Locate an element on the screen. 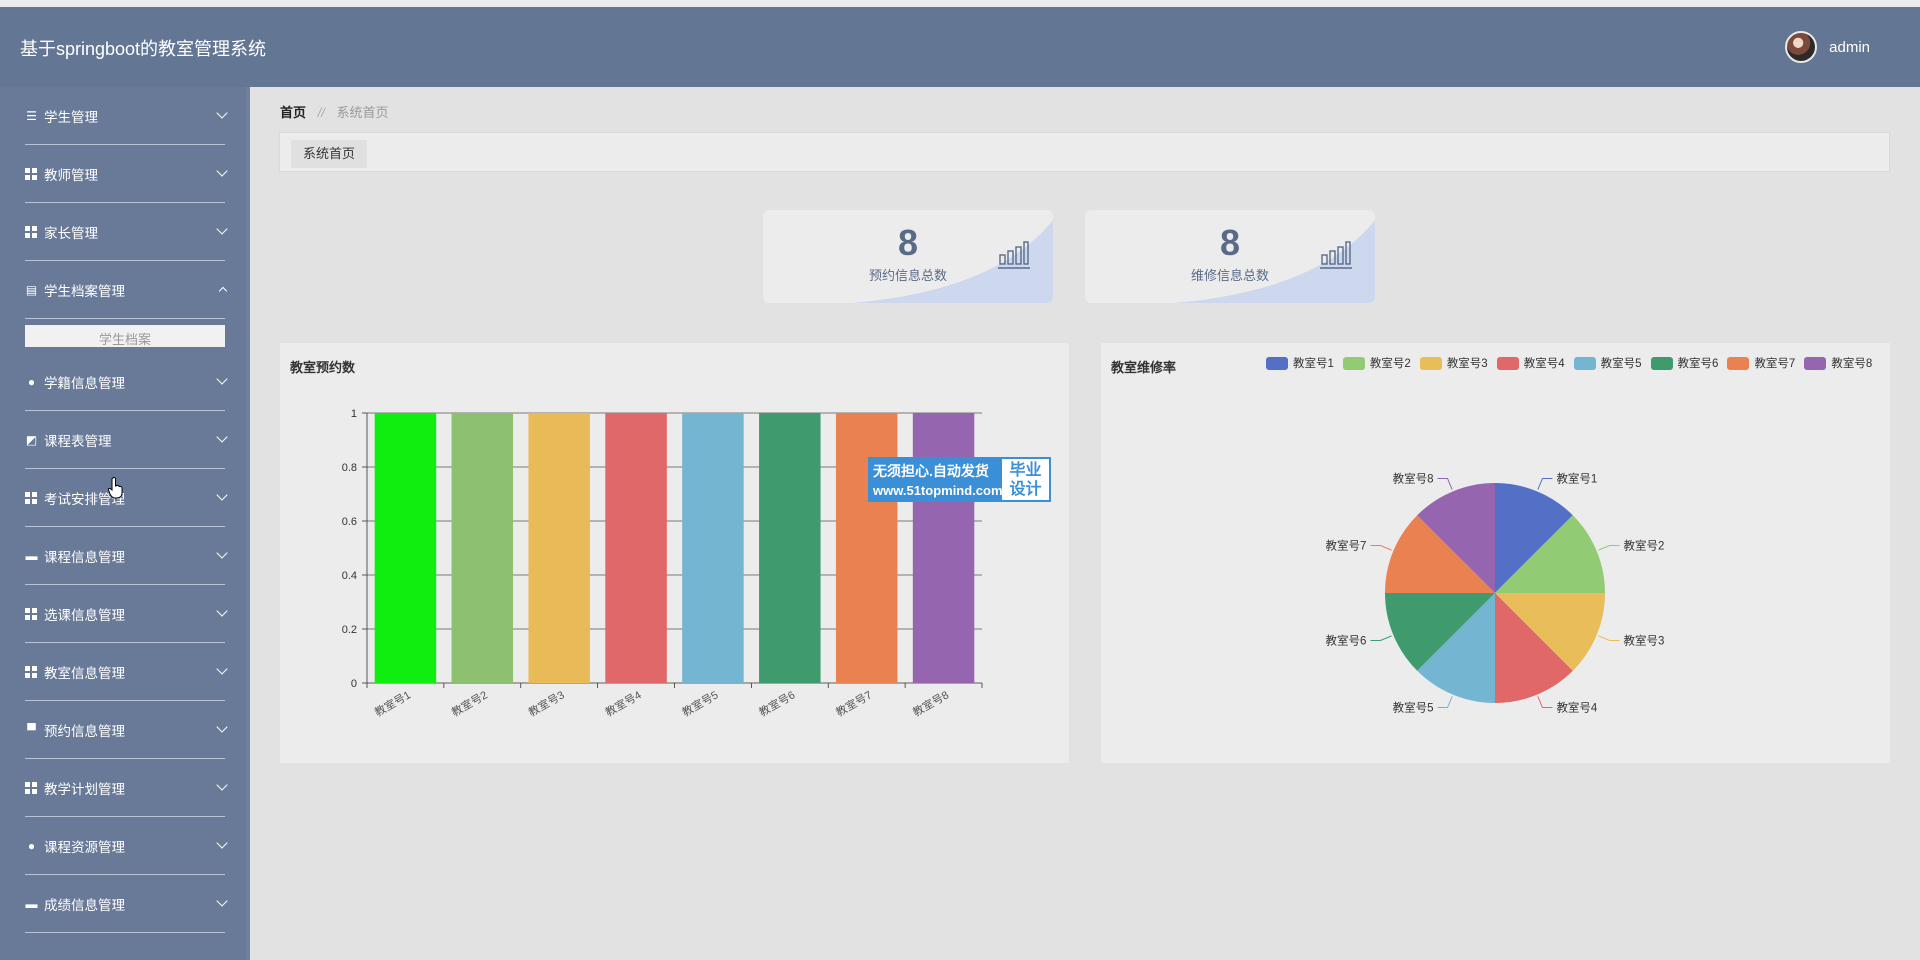 This screenshot has width=1920, height=960. legend-item: 教室号1 is located at coordinates (1300, 363).